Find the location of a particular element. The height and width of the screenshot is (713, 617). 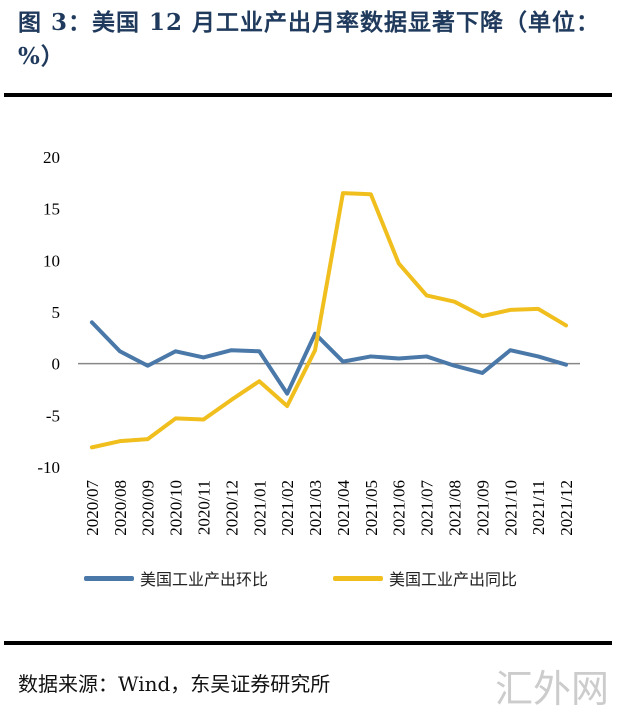

legend-item-mom: 美国工业产出环比 is located at coordinates (176, 578).